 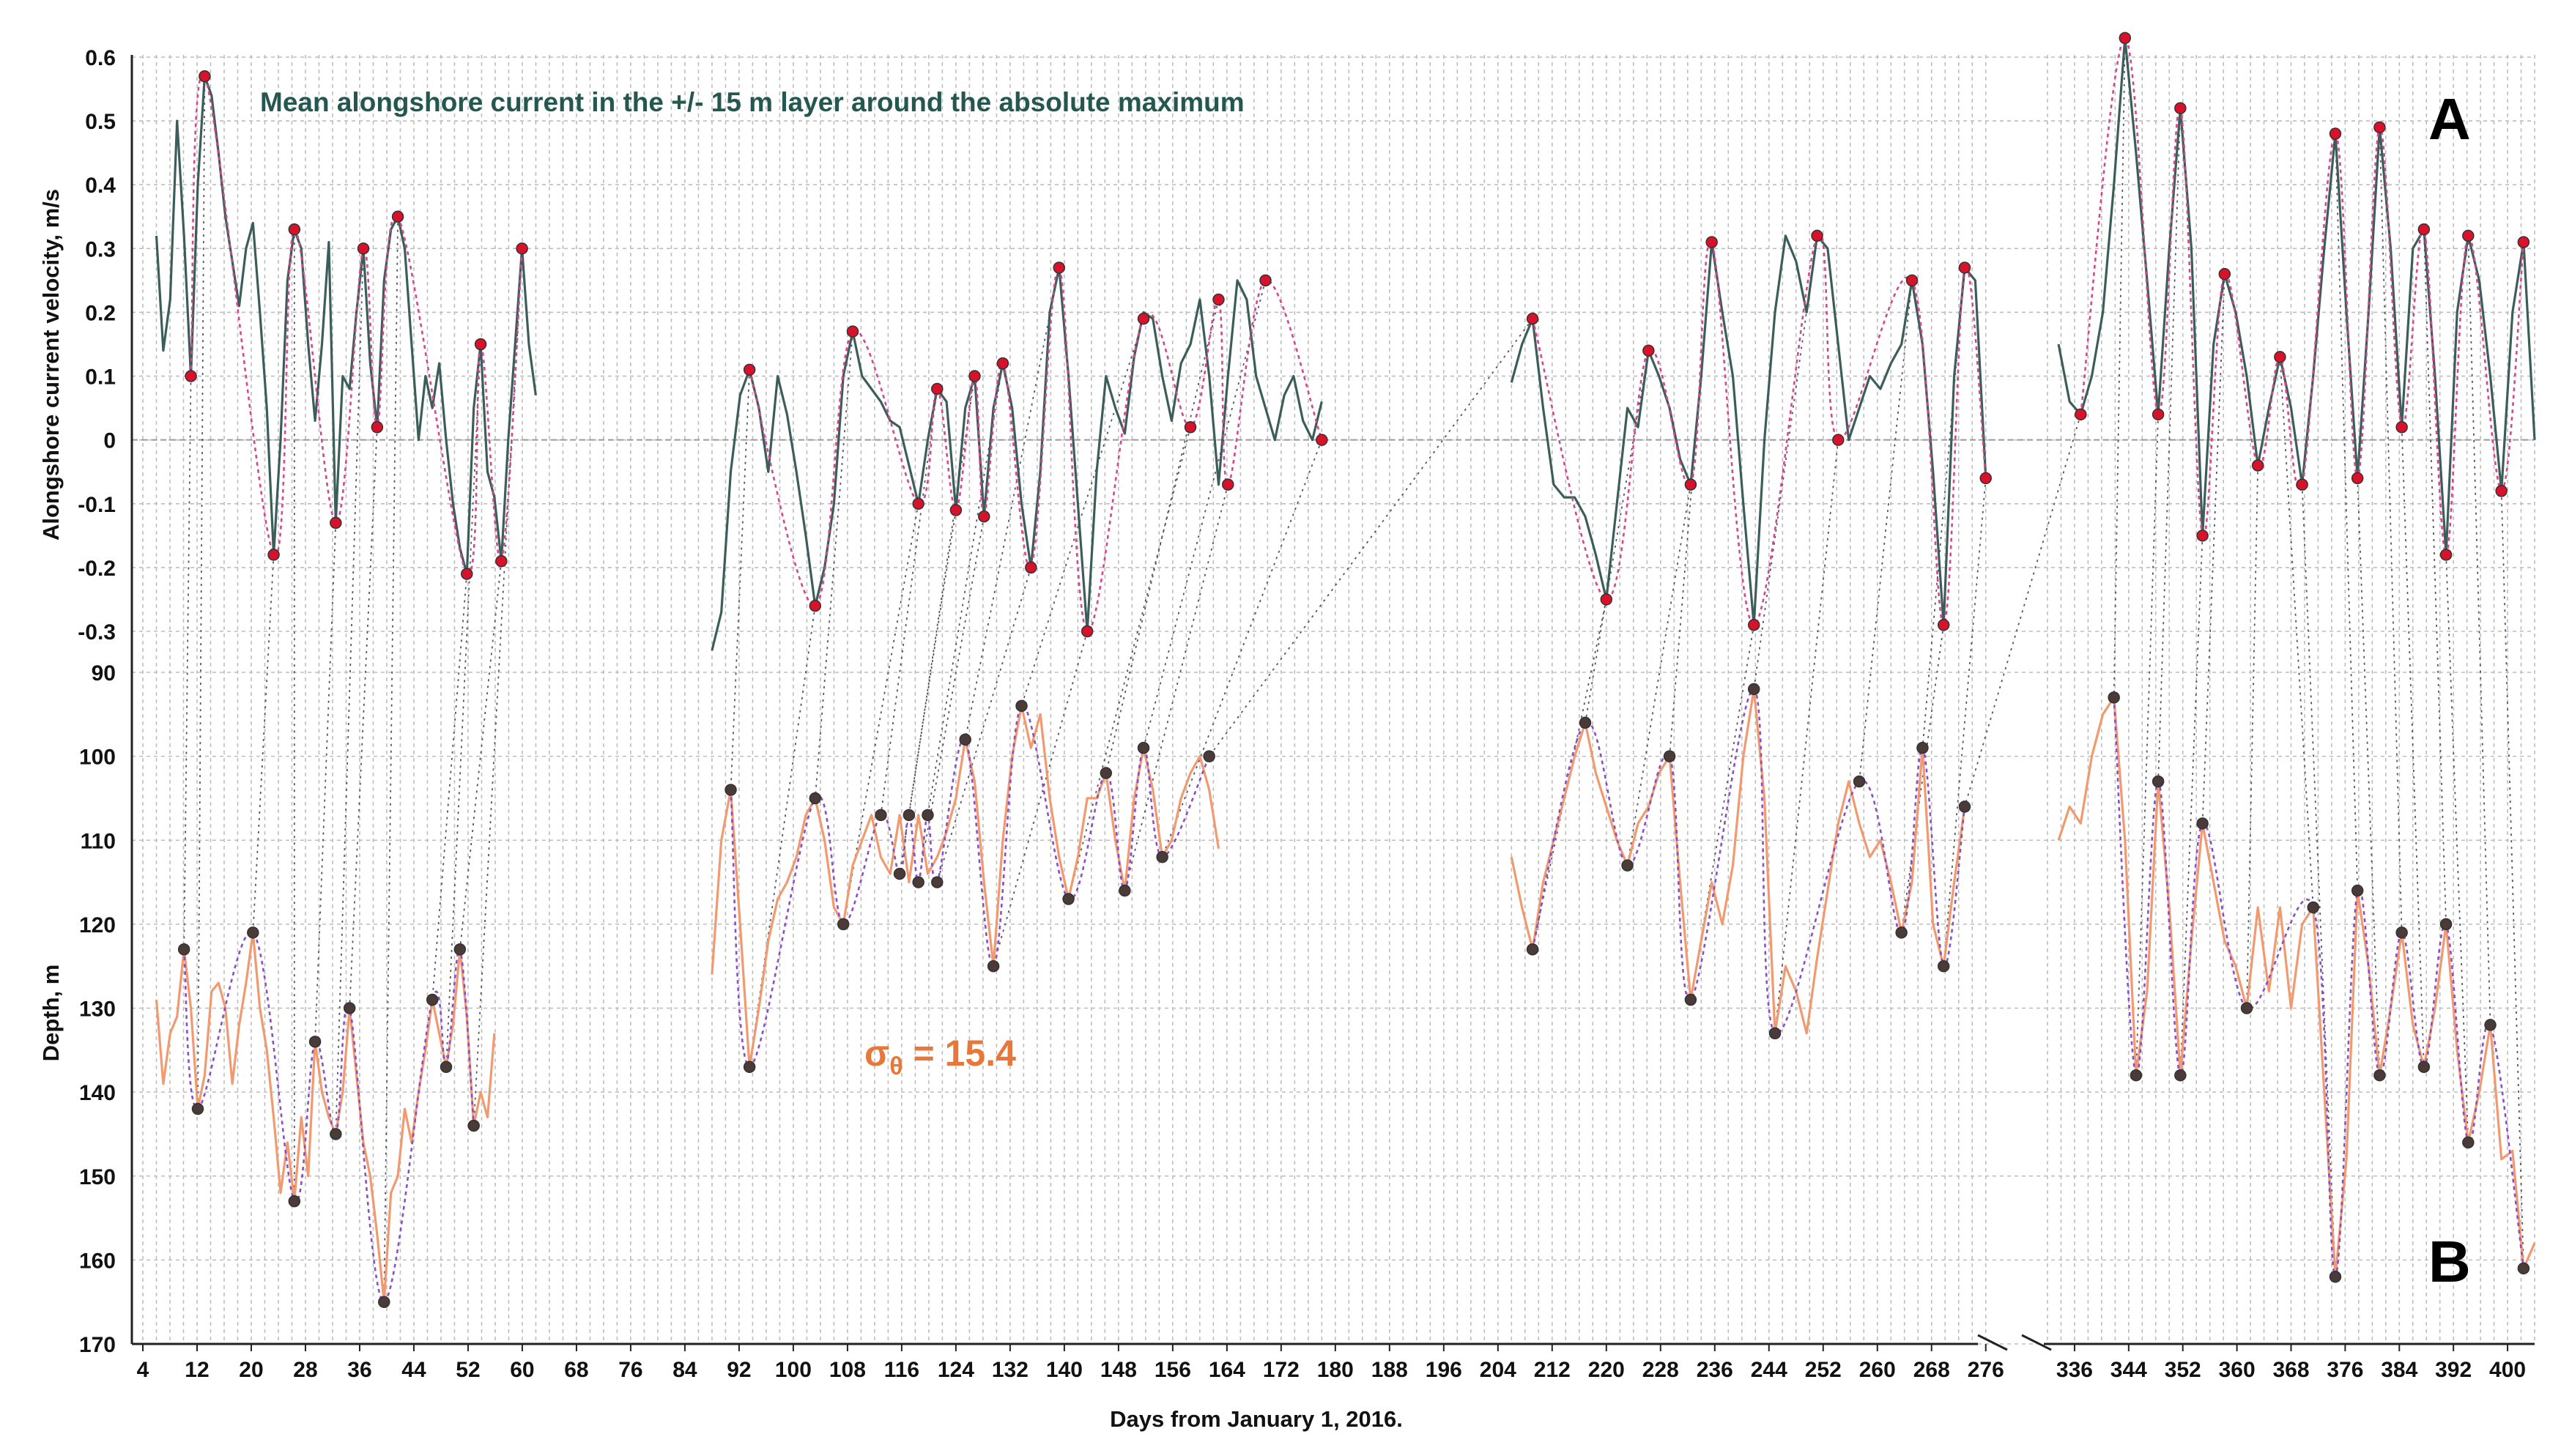 I want to click on panel-a-ytick-label: 0.5, so click(x=100, y=122).